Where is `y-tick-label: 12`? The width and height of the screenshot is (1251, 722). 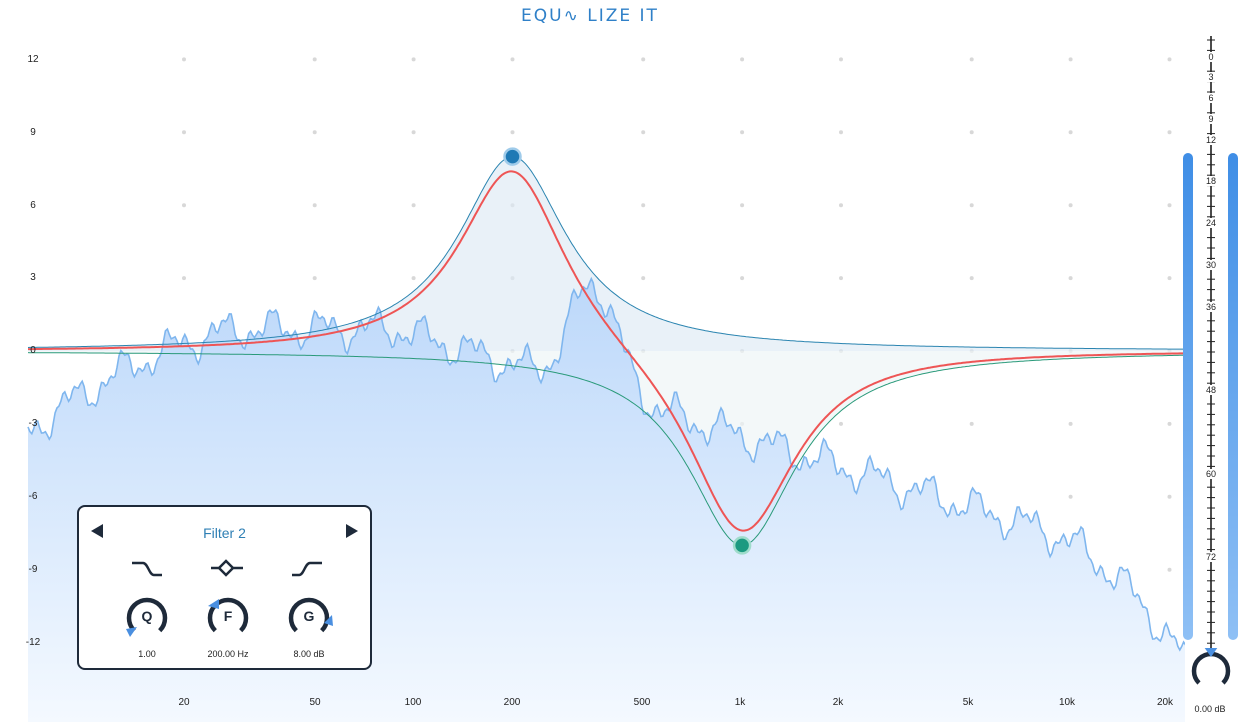
y-tick-label: 12 is located at coordinates (33, 59).